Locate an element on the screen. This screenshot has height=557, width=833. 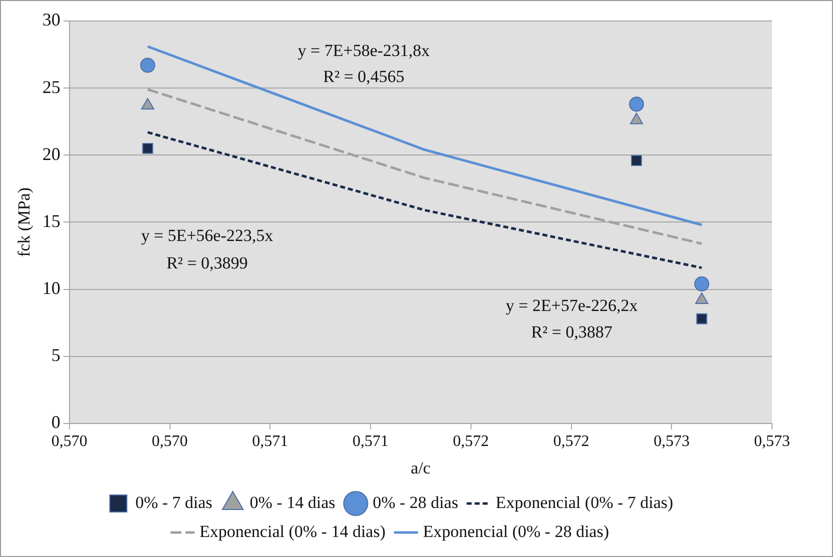
legend-label: 0% - 7 dias is located at coordinates (173, 502).